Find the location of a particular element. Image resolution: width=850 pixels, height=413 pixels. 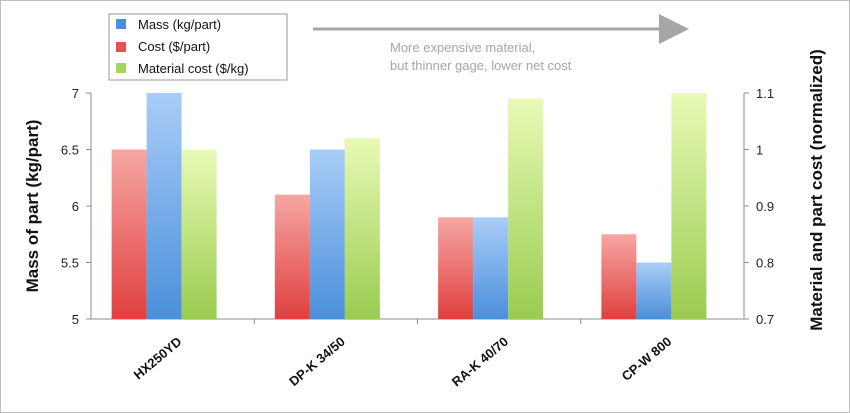

left-axis-ticks: 5 5.5 6 6.5 7 is located at coordinates (76, 206).